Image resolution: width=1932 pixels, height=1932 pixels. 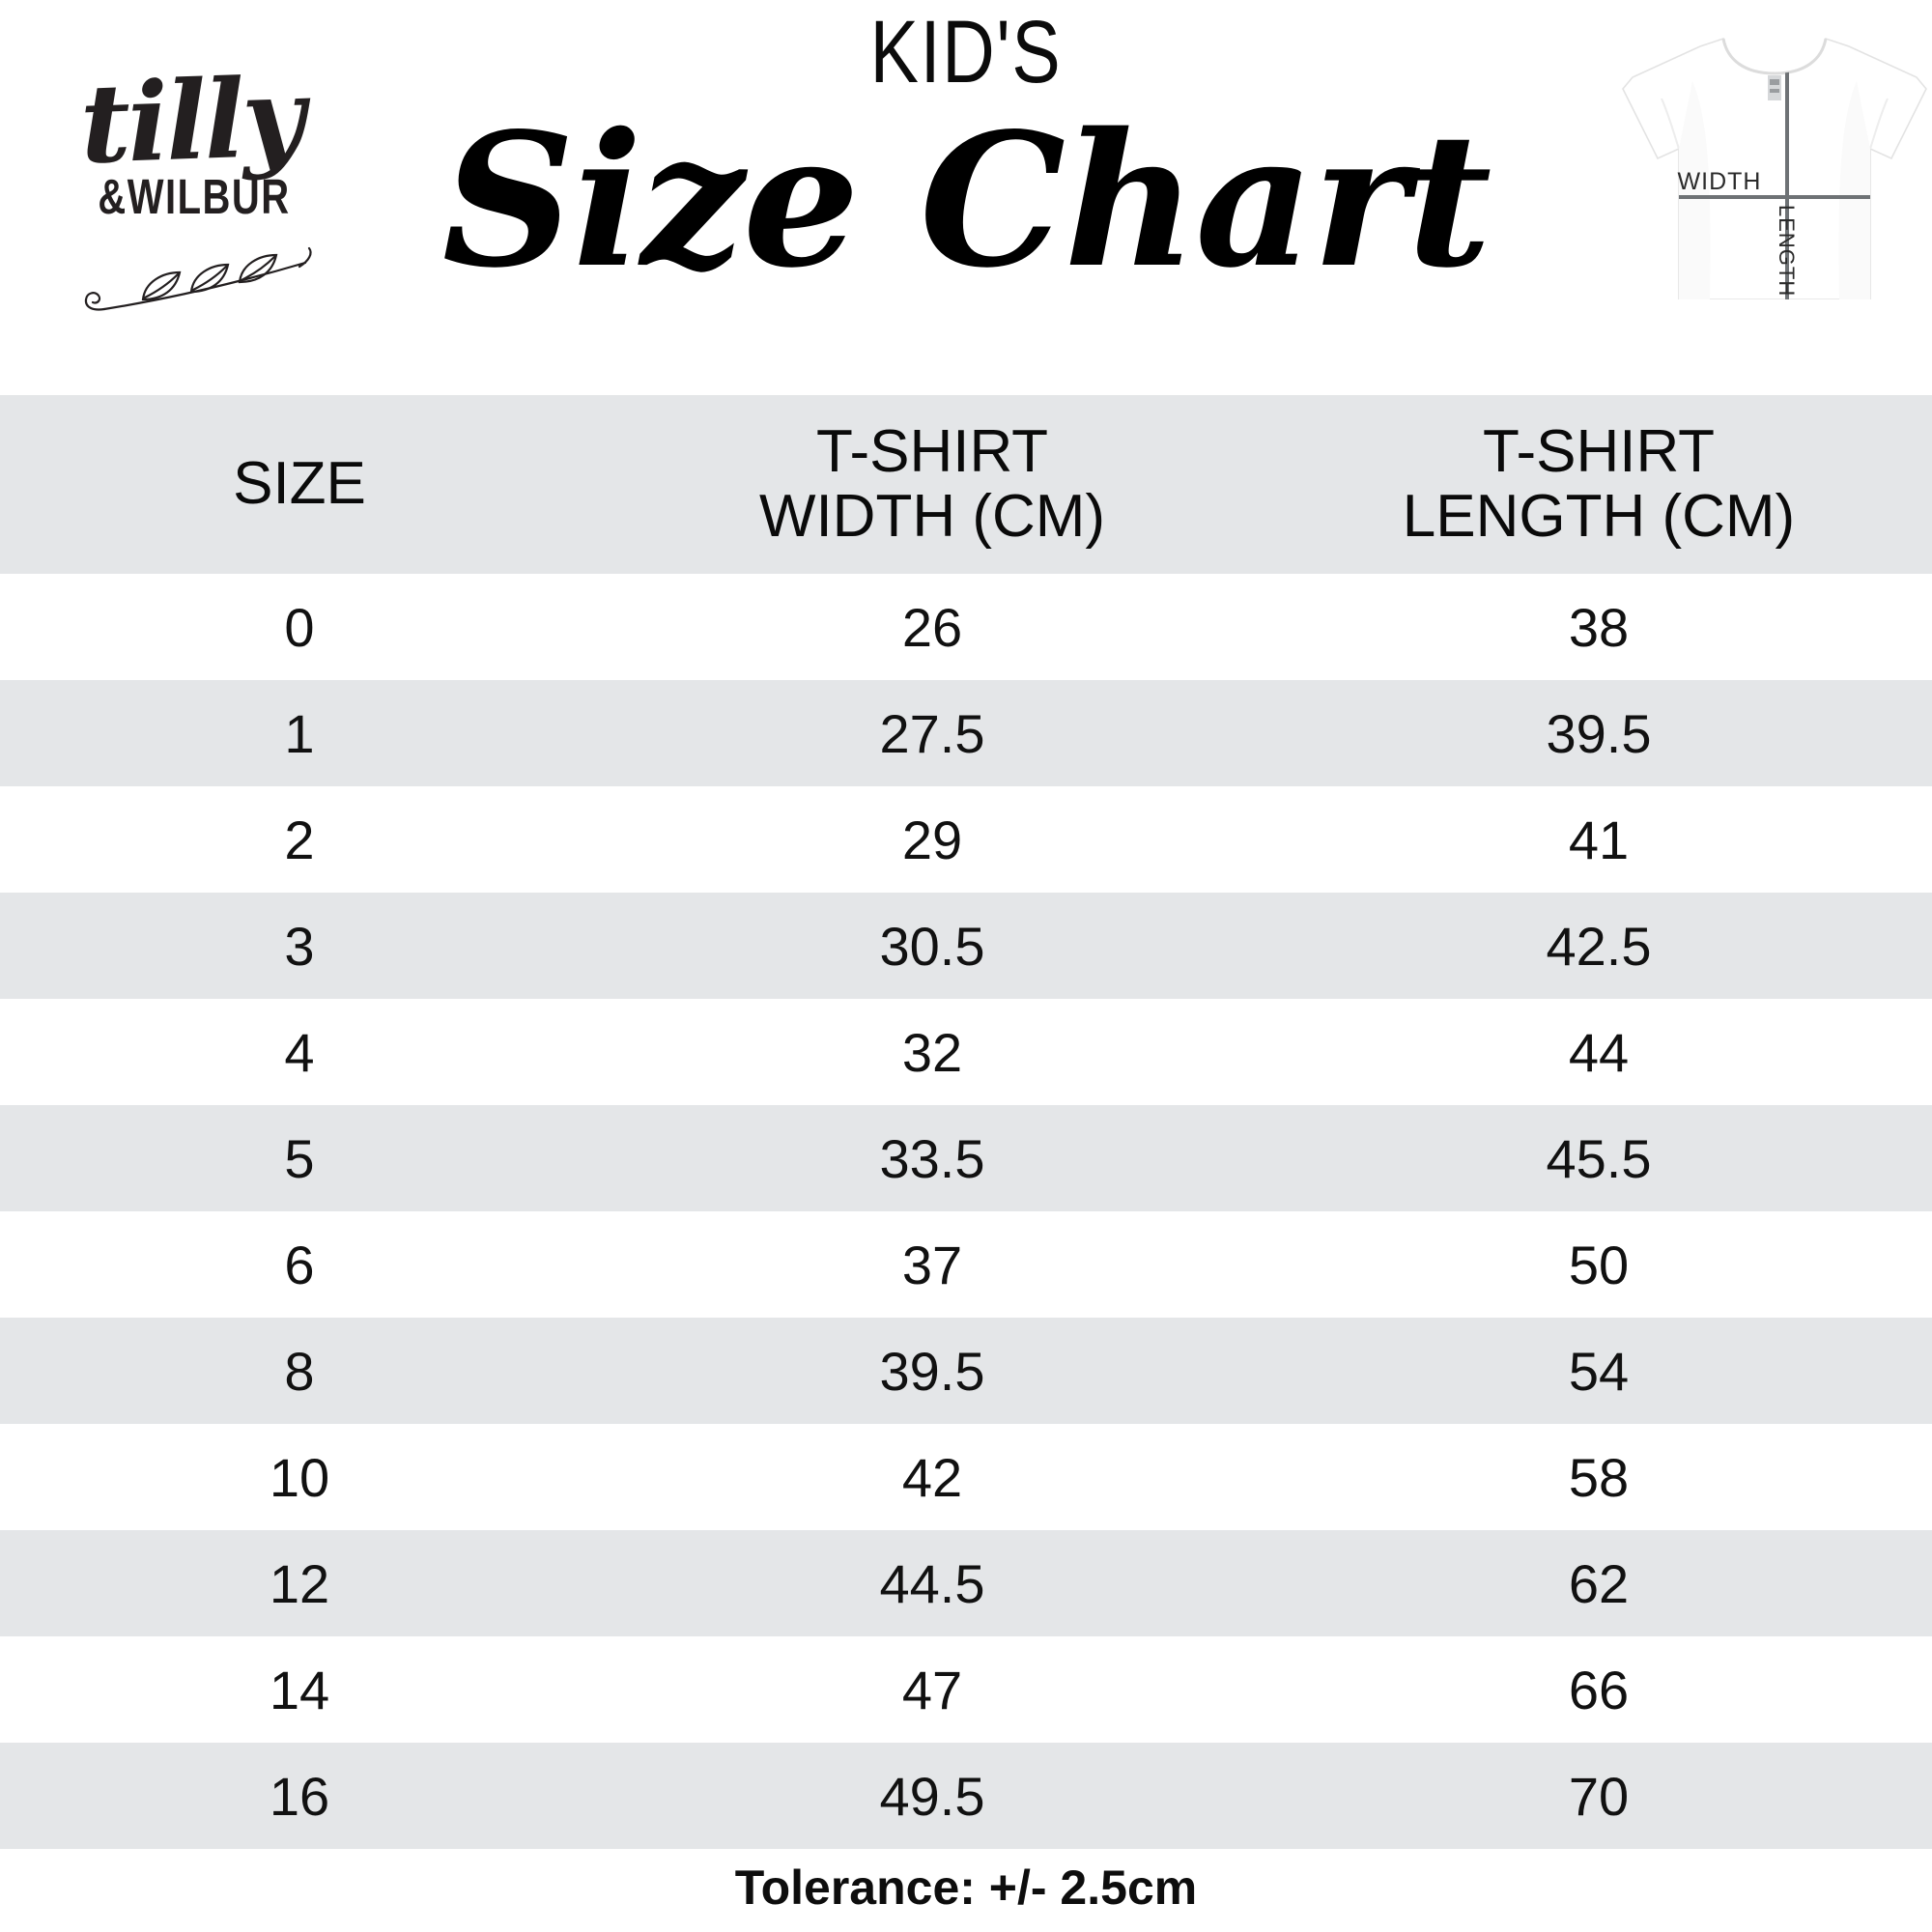 I want to click on cell-size: 5, so click(x=299, y=1158).